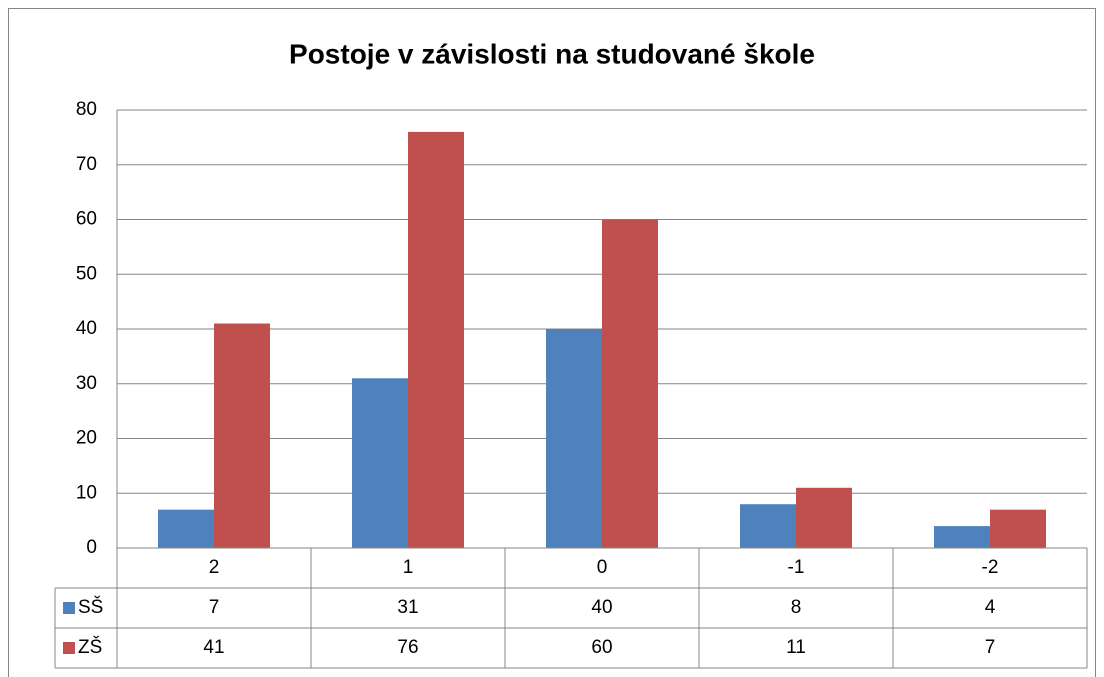 This screenshot has width=1104, height=677. What do you see at coordinates (407, 647) in the screenshot?
I see `table-value: 76` at bounding box center [407, 647].